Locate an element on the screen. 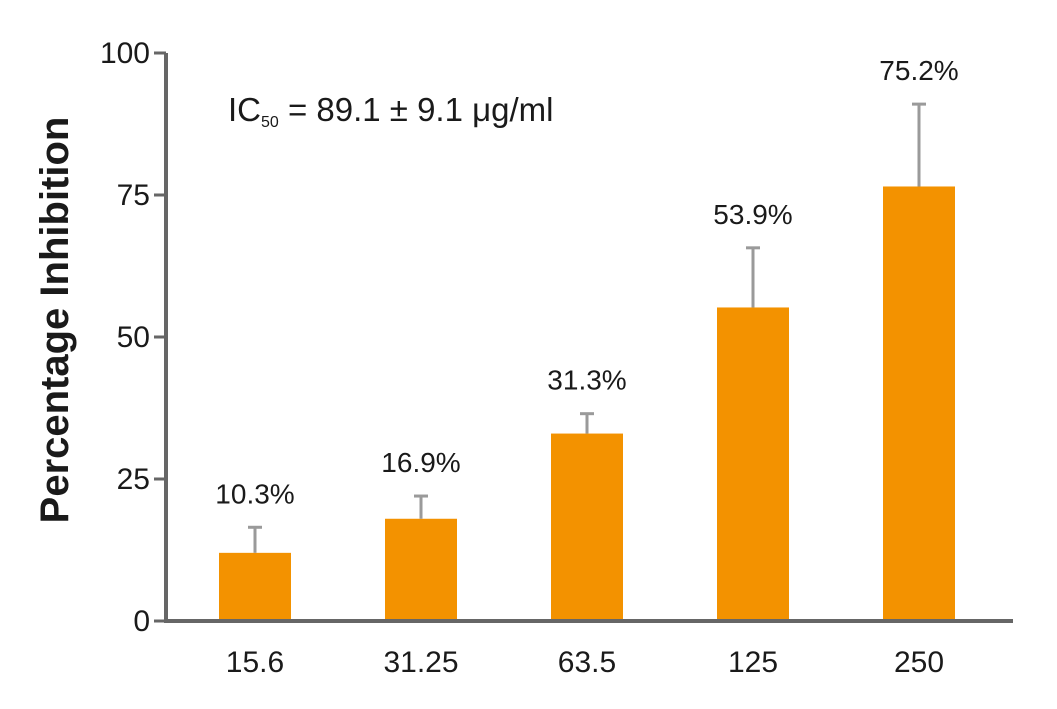 This screenshot has height=709, width=1057. y-ticks-layer: 0 25 50 75 100 is located at coordinates (133, 337).